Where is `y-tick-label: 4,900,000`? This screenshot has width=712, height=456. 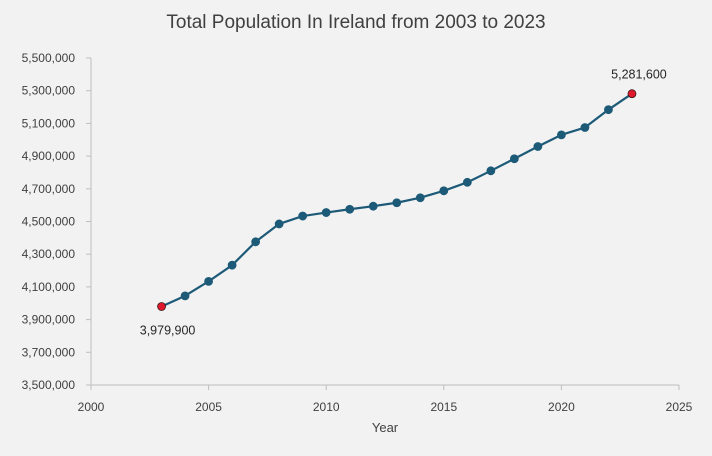
y-tick-label: 4,900,000 is located at coordinates (49, 156).